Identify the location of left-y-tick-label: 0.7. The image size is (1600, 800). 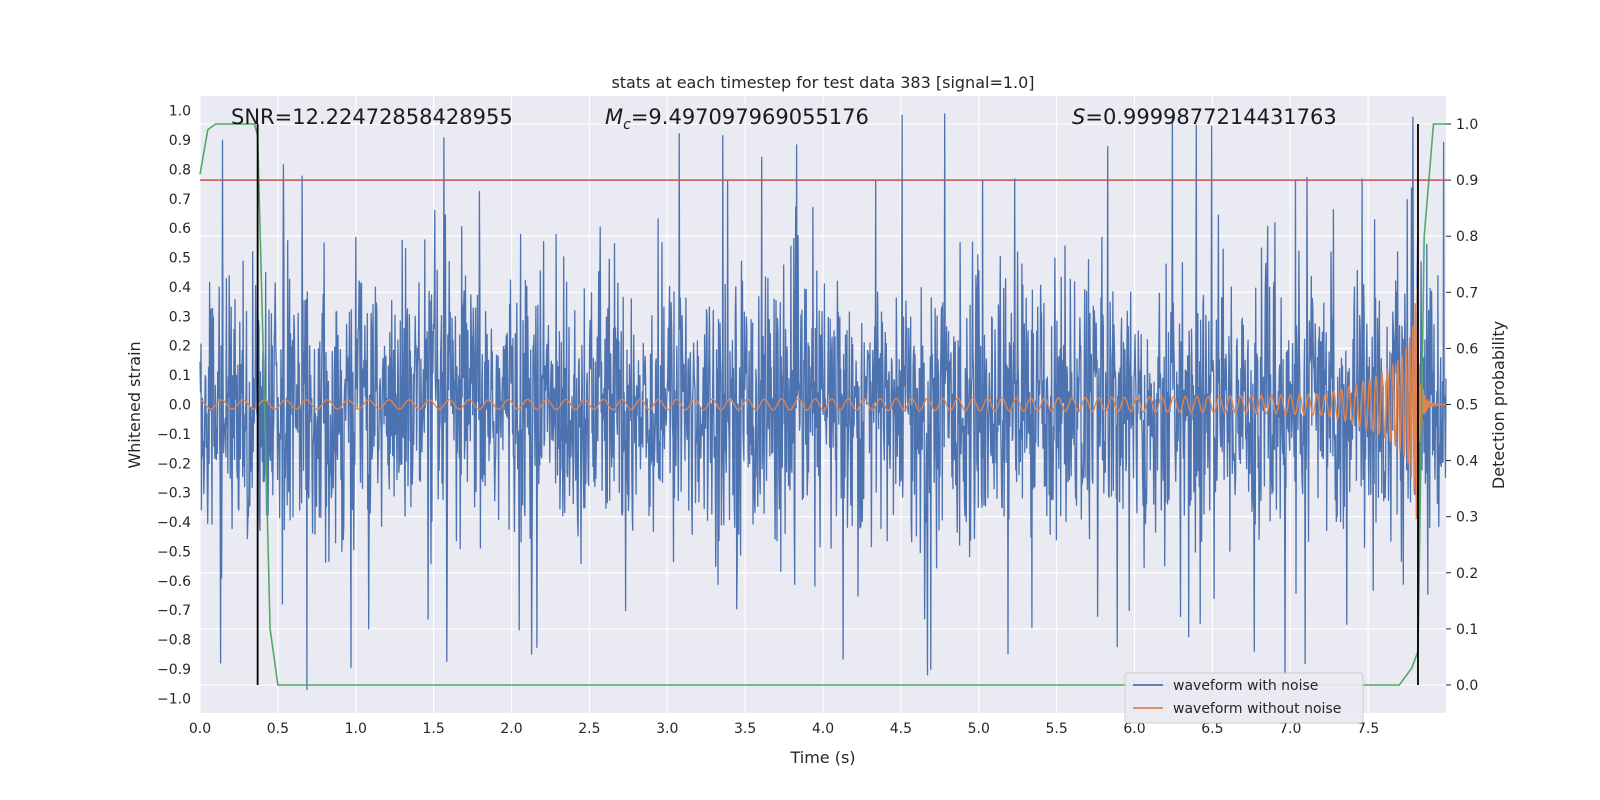
(180, 200).